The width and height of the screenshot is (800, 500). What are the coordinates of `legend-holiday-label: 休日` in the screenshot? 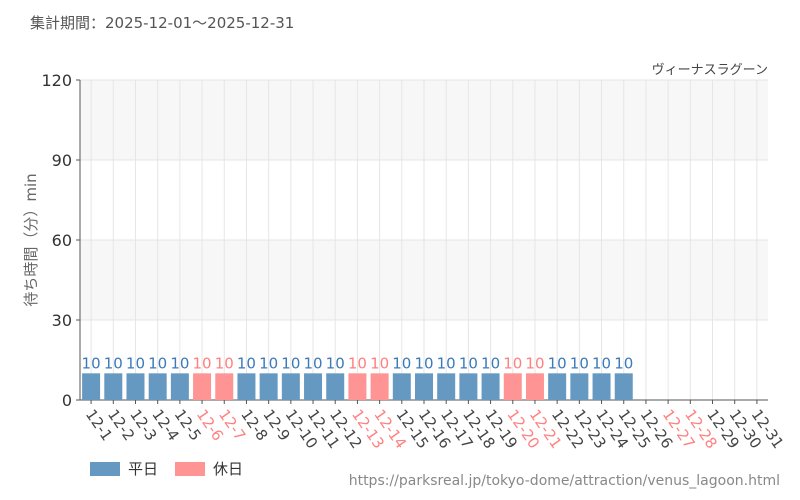 It's located at (228, 469).